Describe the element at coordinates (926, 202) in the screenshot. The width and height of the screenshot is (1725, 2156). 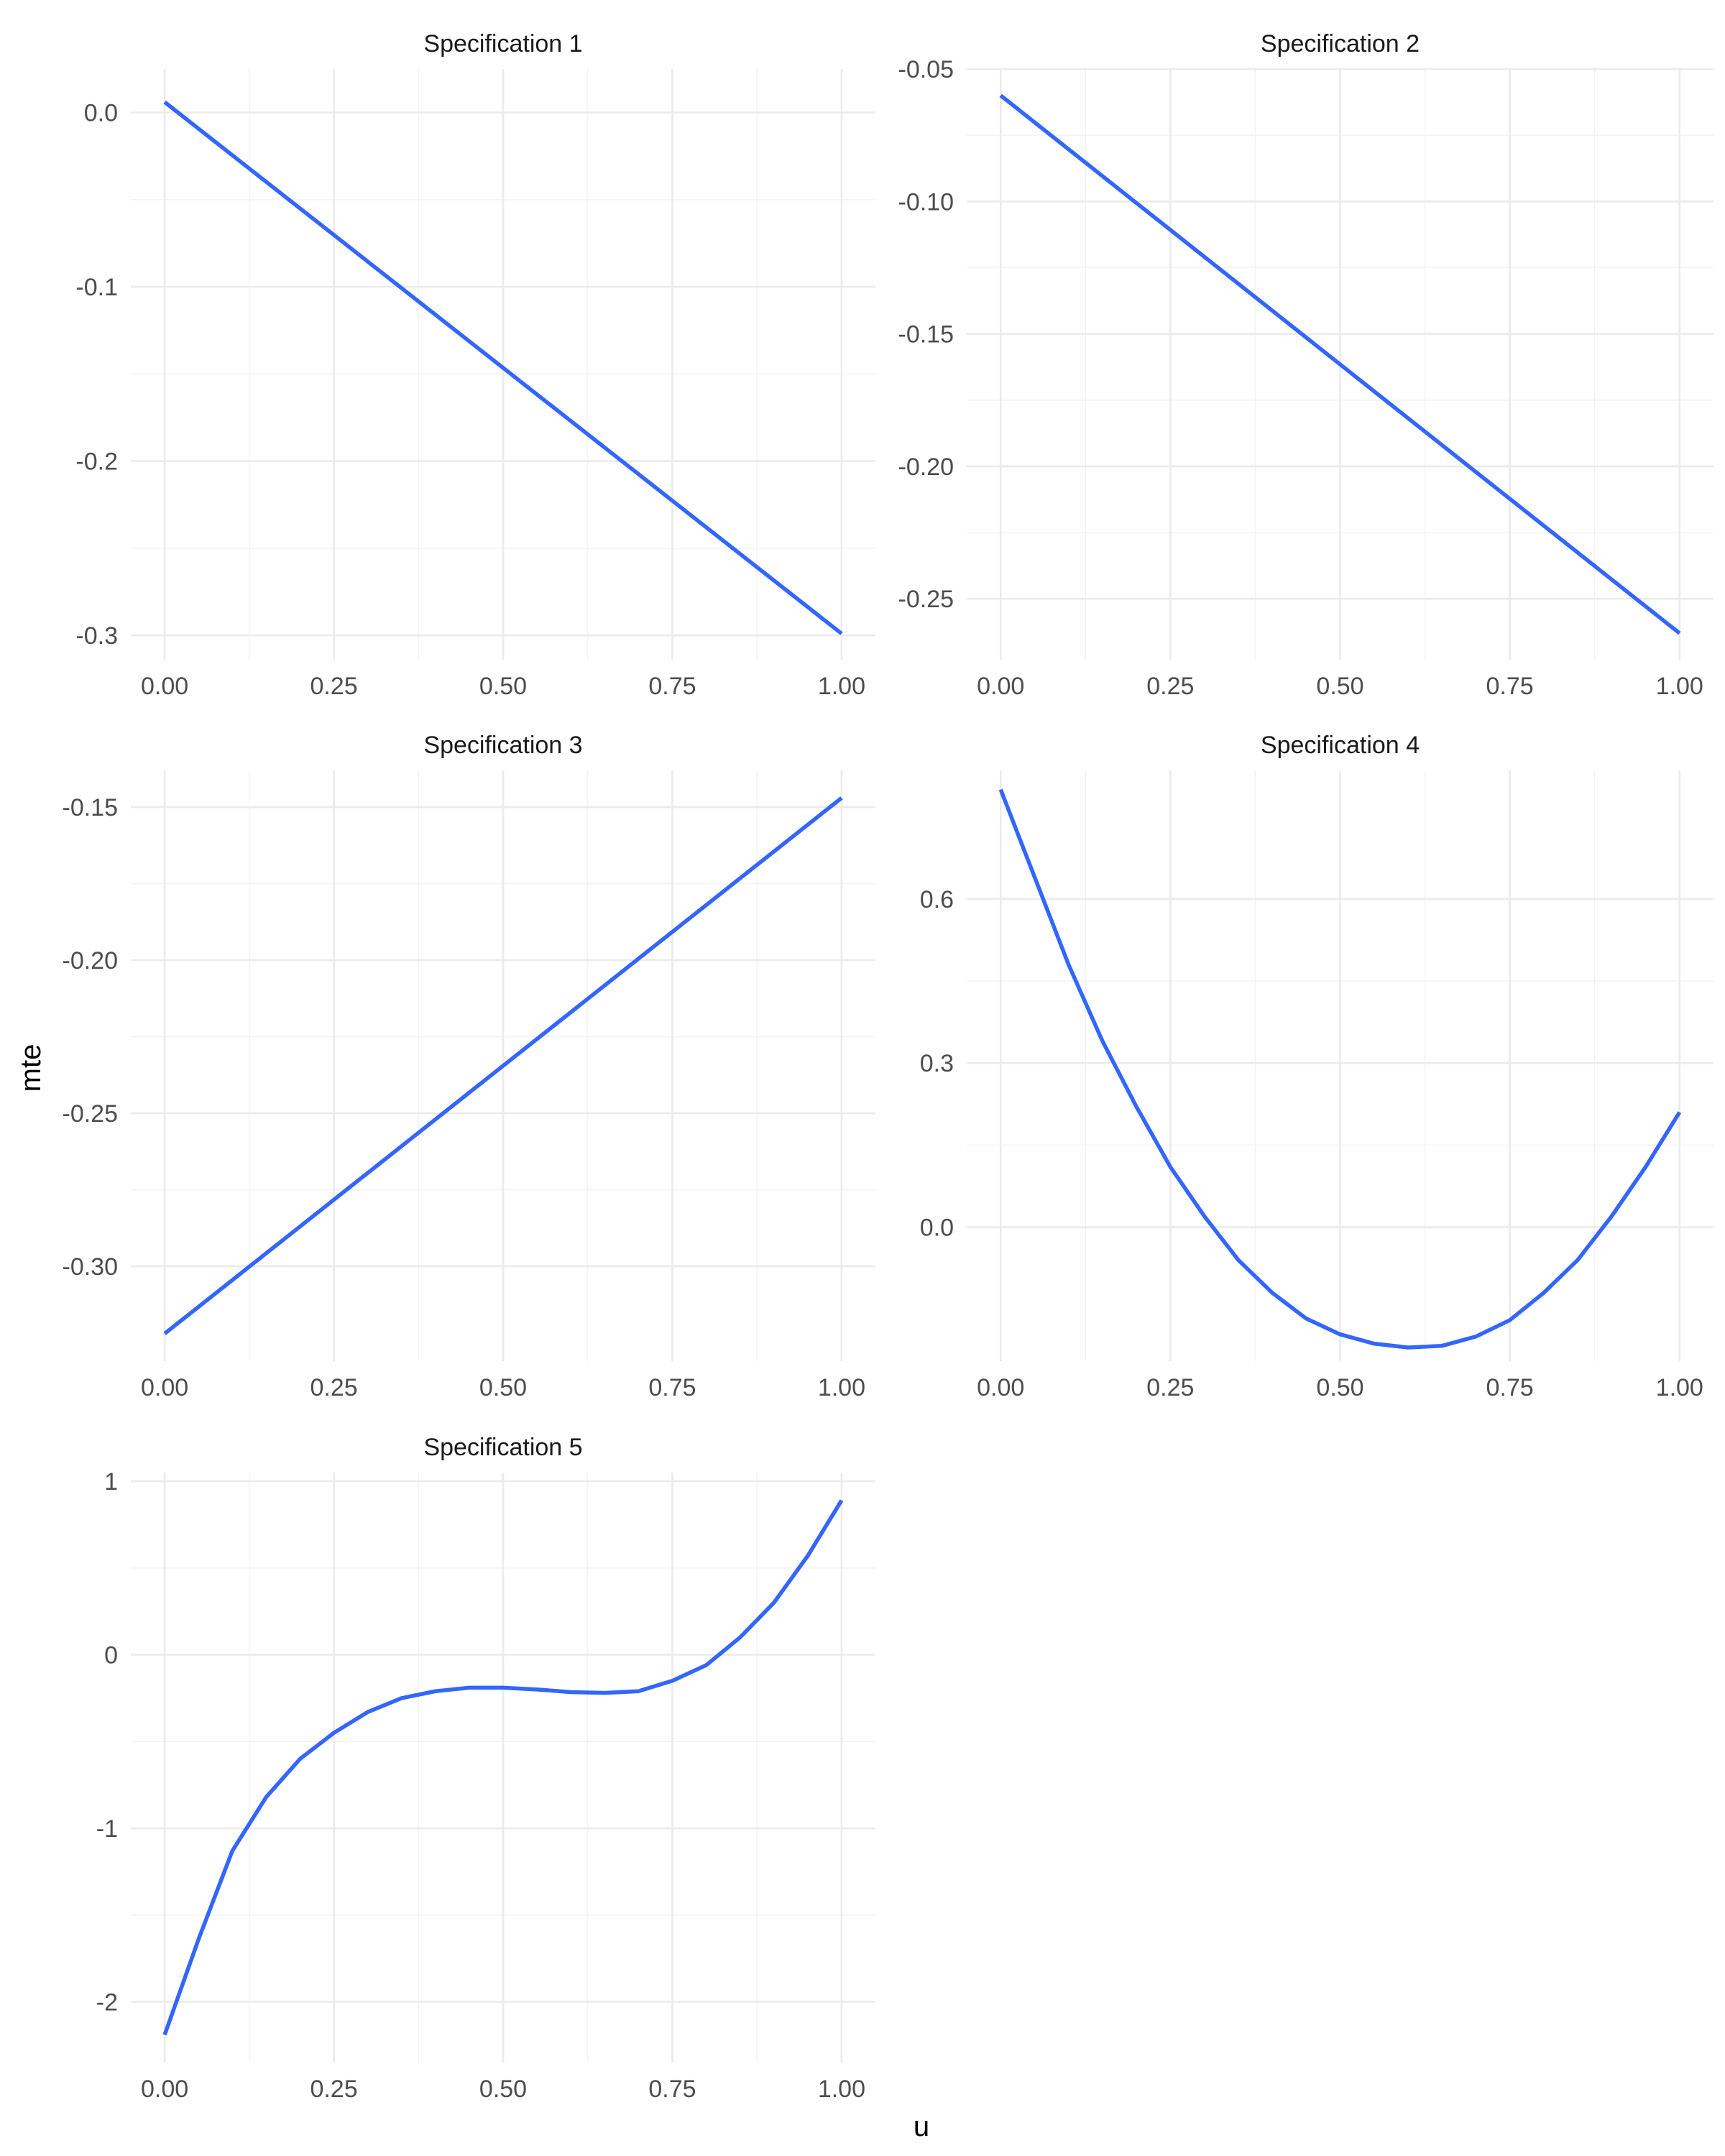
I see `y-tick-label: -0.10` at that location.